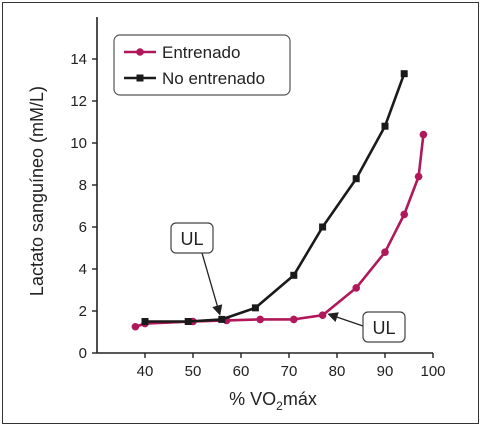 The width and height of the screenshot is (481, 428). I want to click on x-tick-label: 90, so click(385, 371).